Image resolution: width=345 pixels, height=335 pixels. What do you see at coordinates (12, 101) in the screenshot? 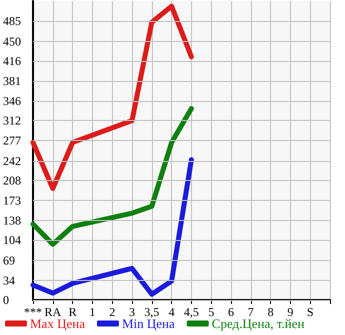
I see `y-tick-label: 346` at bounding box center [12, 101].